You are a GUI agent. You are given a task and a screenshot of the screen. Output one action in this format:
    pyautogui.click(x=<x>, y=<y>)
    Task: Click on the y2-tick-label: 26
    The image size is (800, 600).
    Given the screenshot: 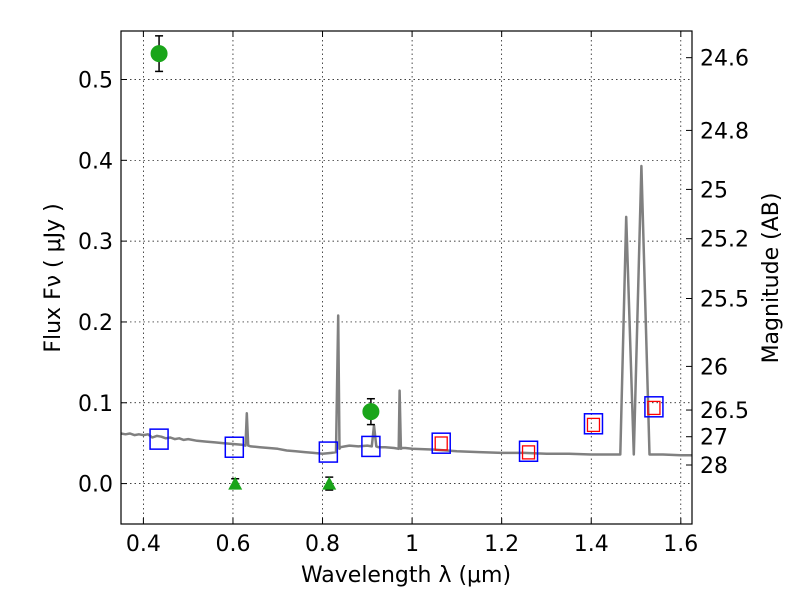 What is the action you would take?
    pyautogui.click(x=714, y=367)
    